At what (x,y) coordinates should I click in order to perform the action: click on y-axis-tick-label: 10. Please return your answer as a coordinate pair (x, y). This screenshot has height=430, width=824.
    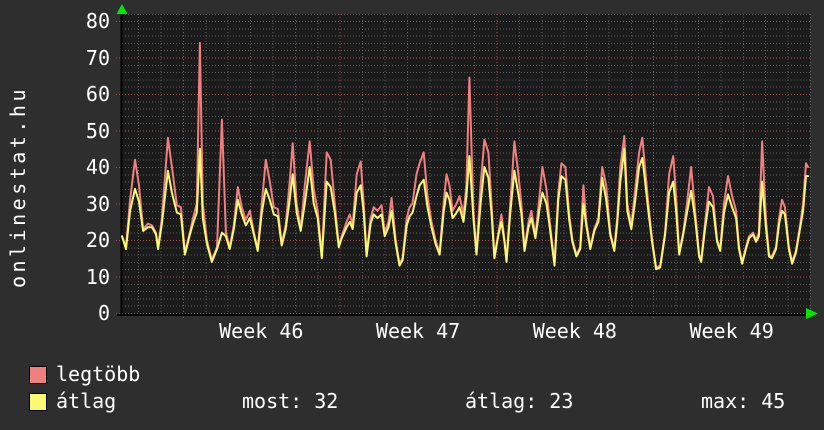
    Looking at the image, I should click on (97, 276).